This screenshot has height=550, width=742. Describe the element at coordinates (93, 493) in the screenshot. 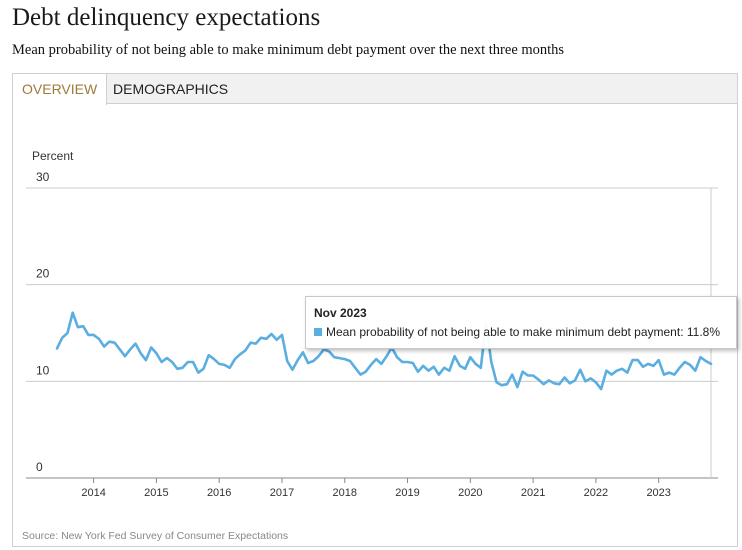

I see `x-tick-label-2014: 2014` at that location.